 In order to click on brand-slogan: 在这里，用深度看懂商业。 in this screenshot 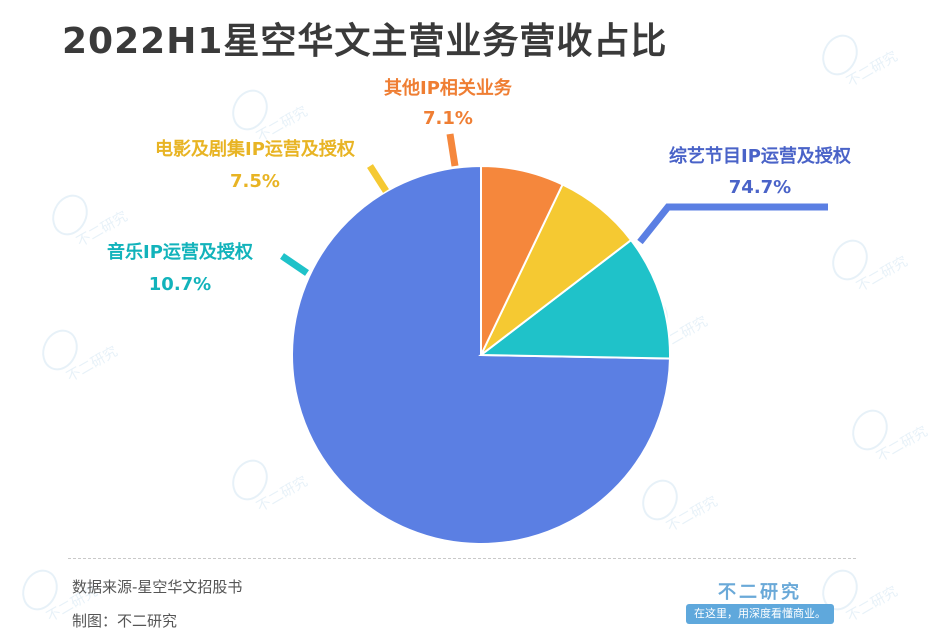, I will do `click(760, 614)`.